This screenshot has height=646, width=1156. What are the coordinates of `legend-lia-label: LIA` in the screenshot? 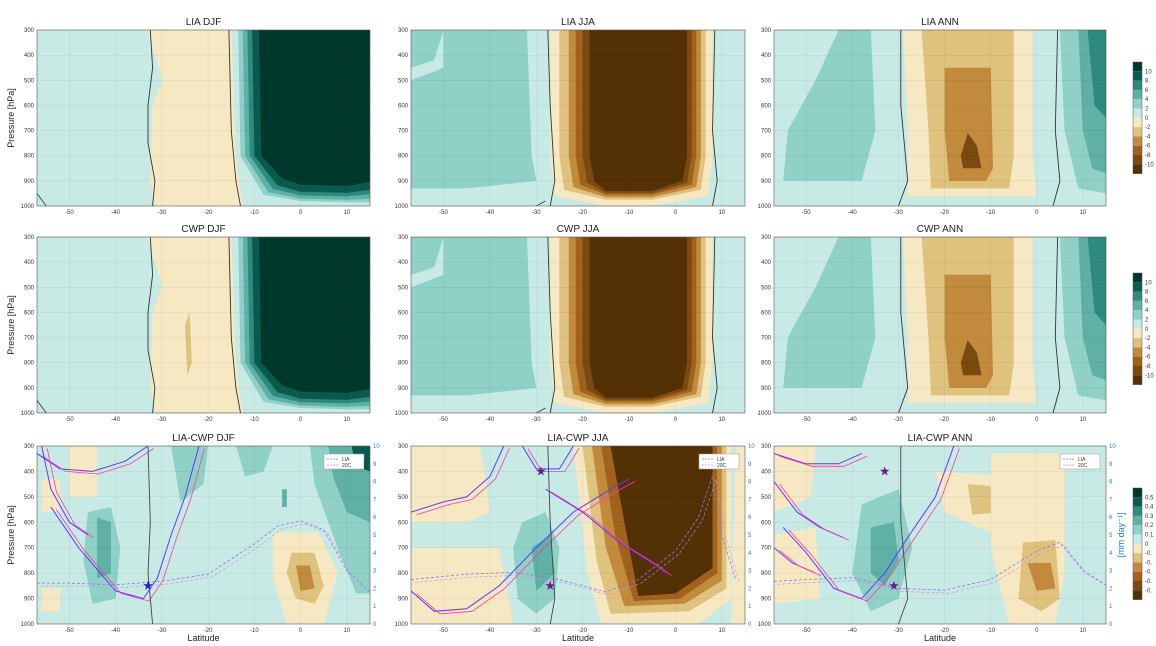 It's located at (1082, 460).